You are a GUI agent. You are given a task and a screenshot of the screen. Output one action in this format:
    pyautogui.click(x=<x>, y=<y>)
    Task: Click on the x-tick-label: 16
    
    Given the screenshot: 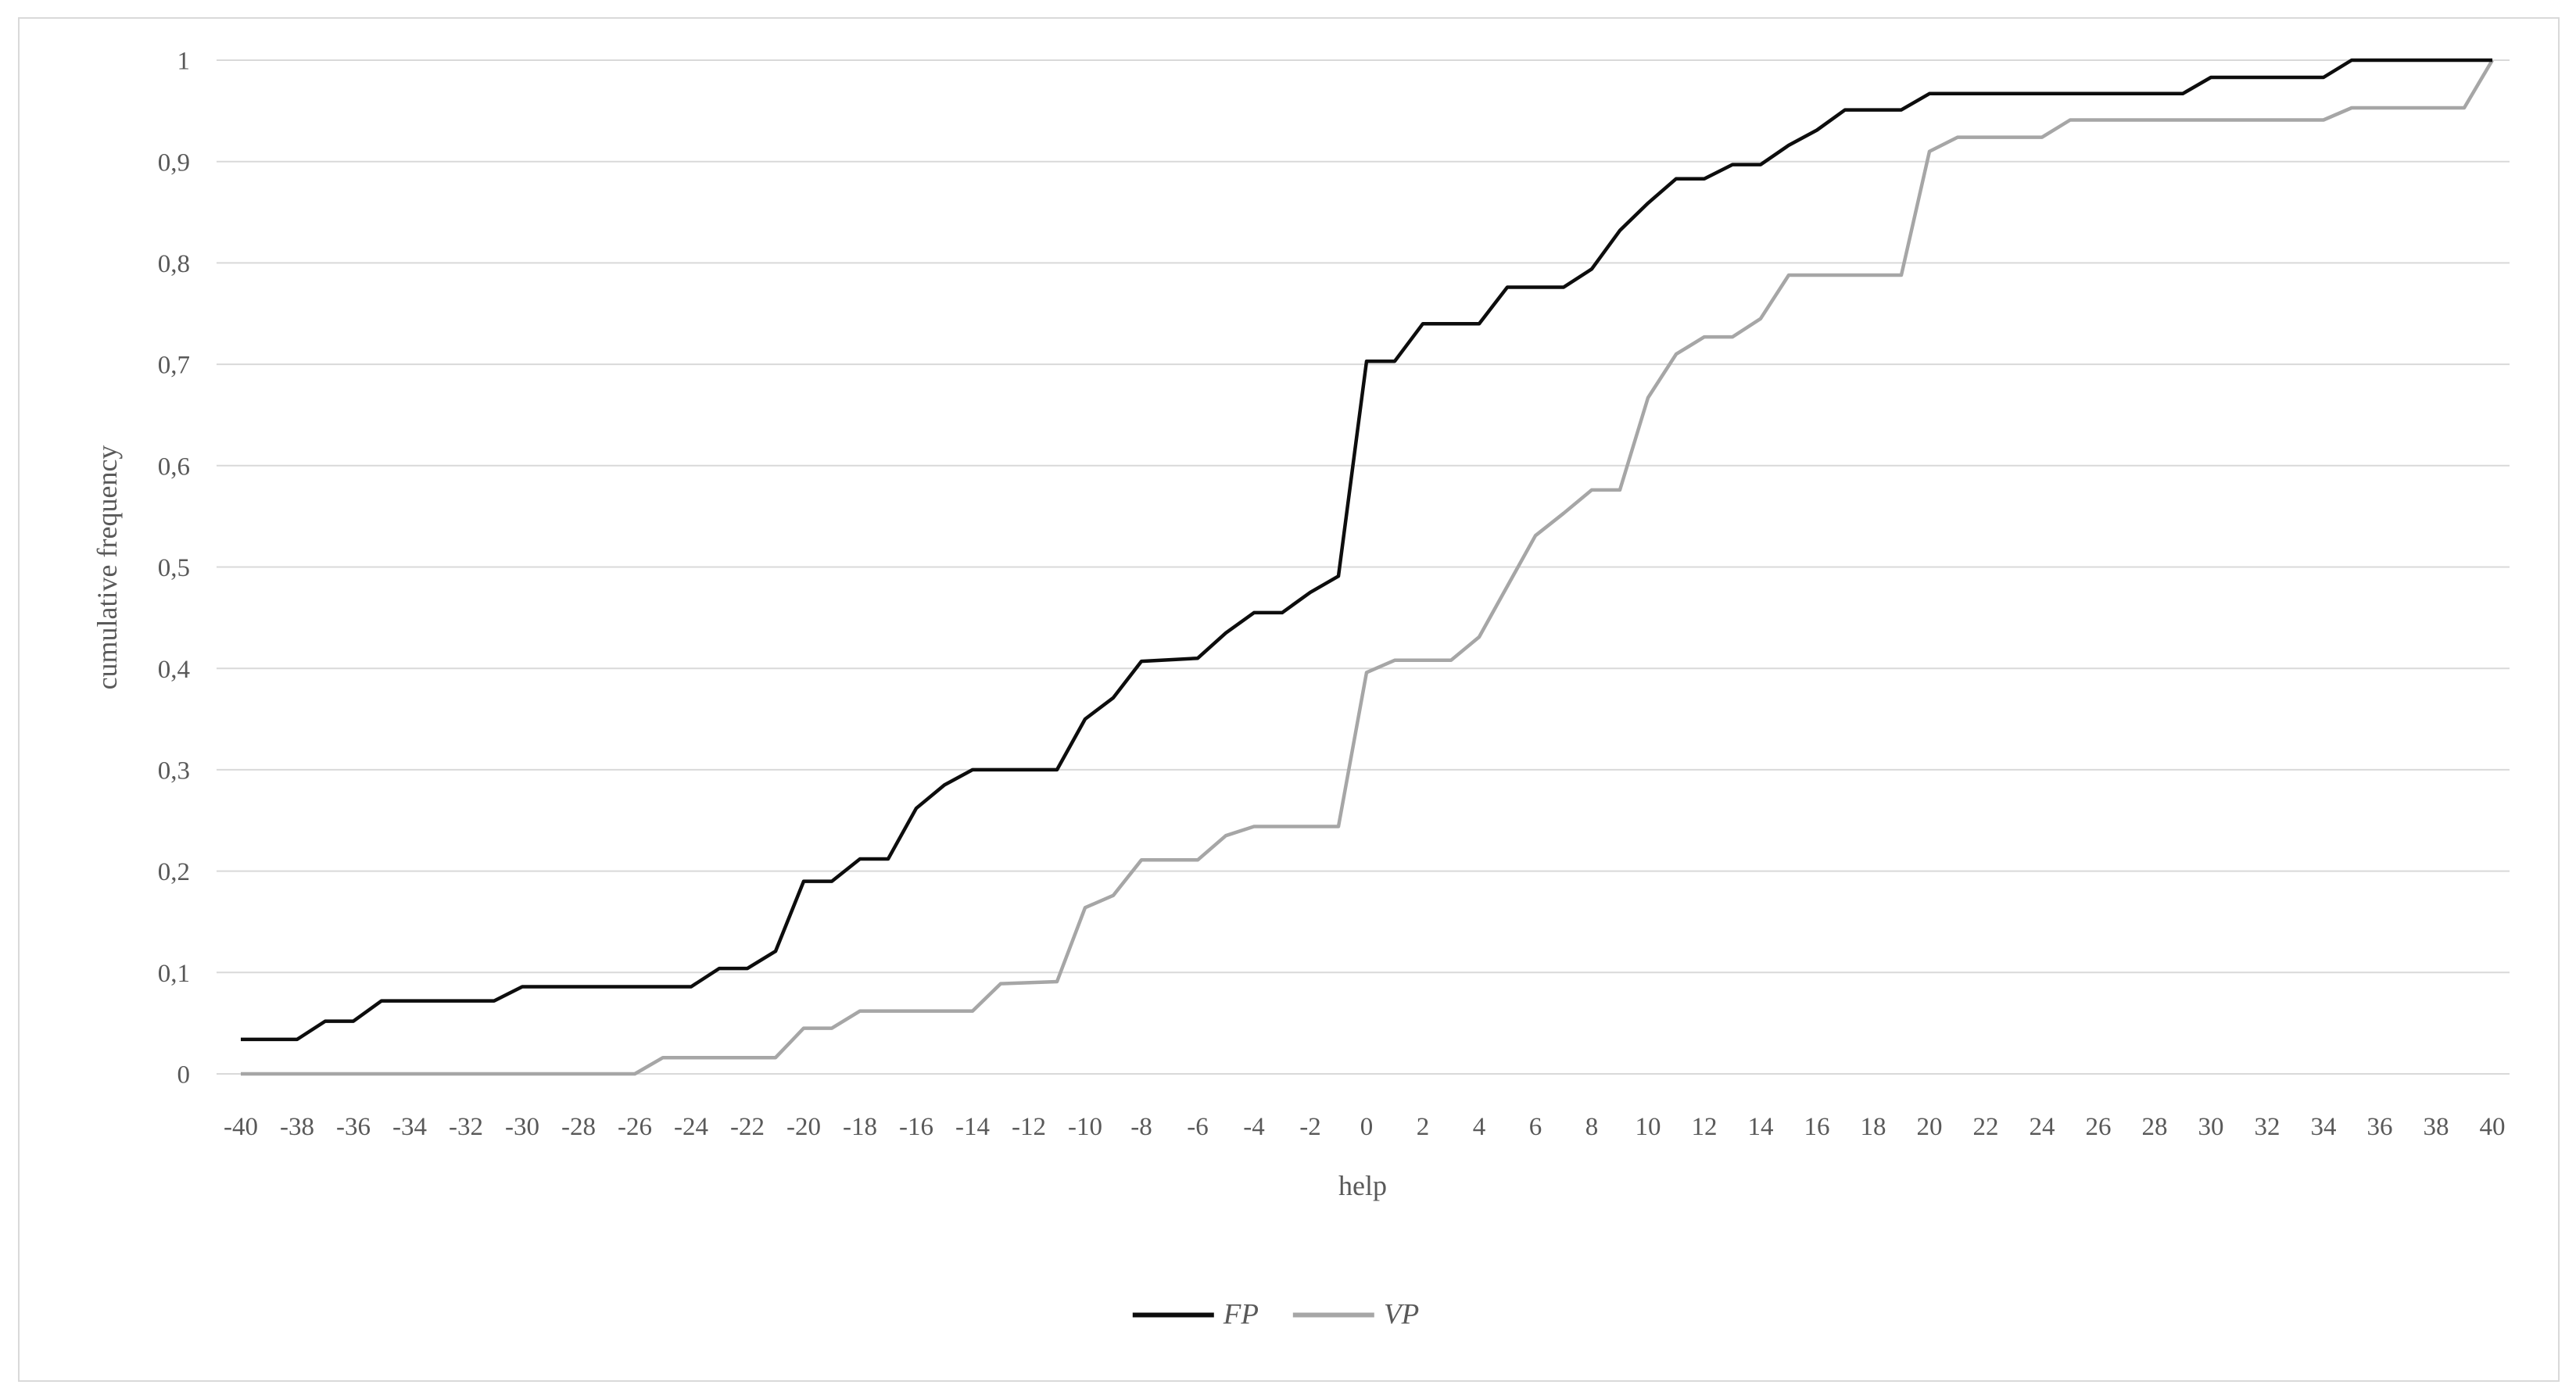 What is the action you would take?
    pyautogui.click(x=1817, y=1127)
    